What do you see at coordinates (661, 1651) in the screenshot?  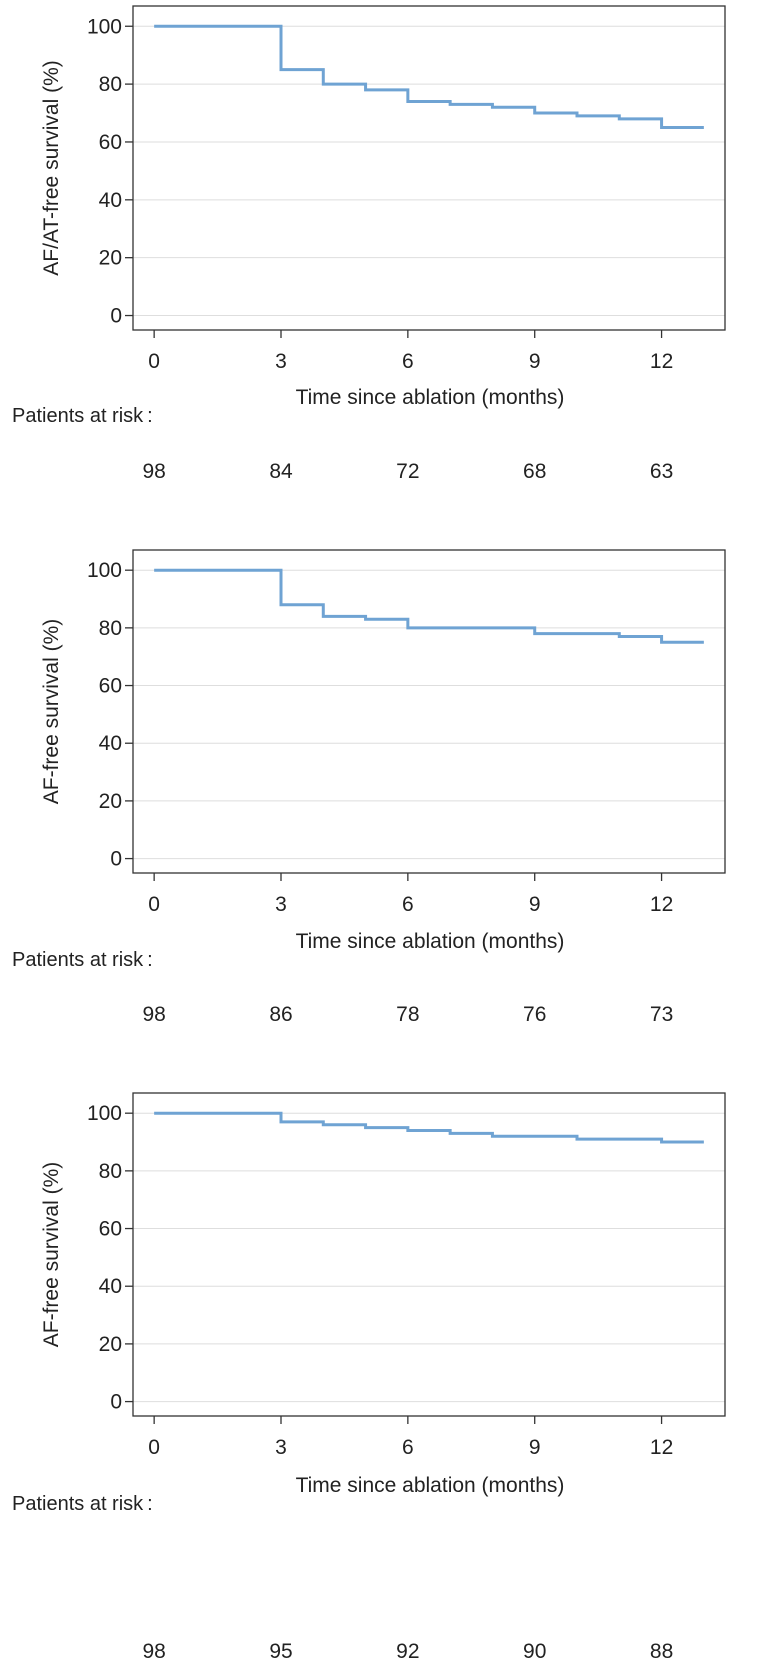 I see `risk-count: 88` at bounding box center [661, 1651].